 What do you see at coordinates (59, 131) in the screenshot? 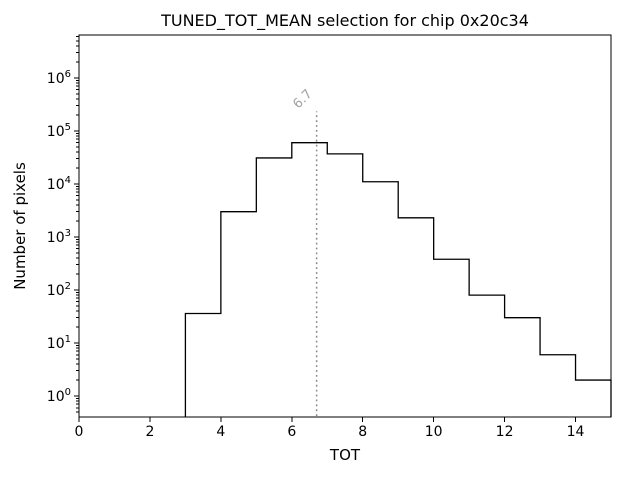
I see `y-tick-label: 10⁵` at bounding box center [59, 131].